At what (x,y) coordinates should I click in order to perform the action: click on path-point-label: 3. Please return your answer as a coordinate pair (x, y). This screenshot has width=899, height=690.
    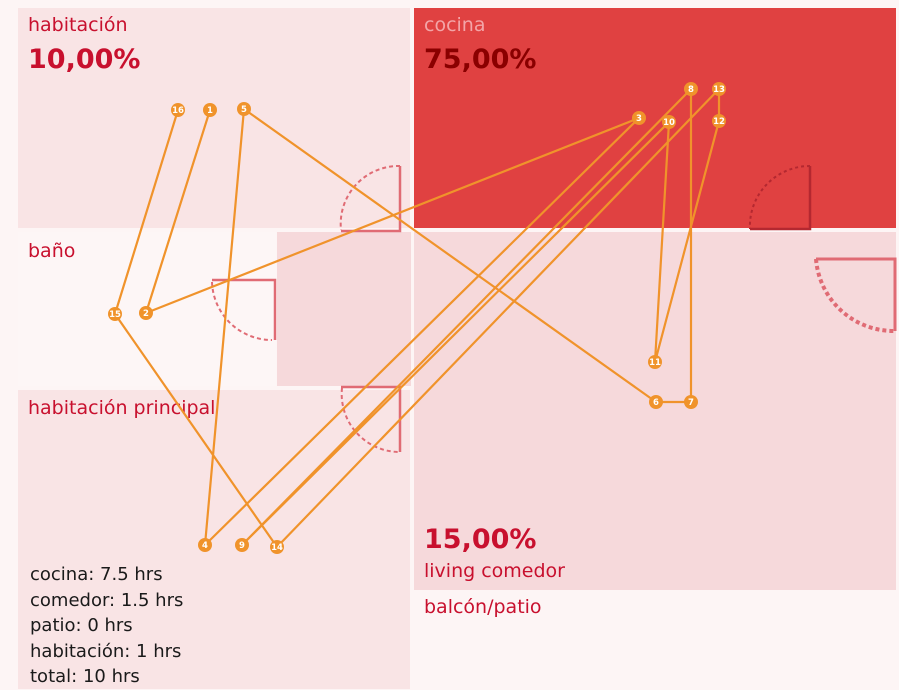
    Looking at the image, I should click on (639, 119).